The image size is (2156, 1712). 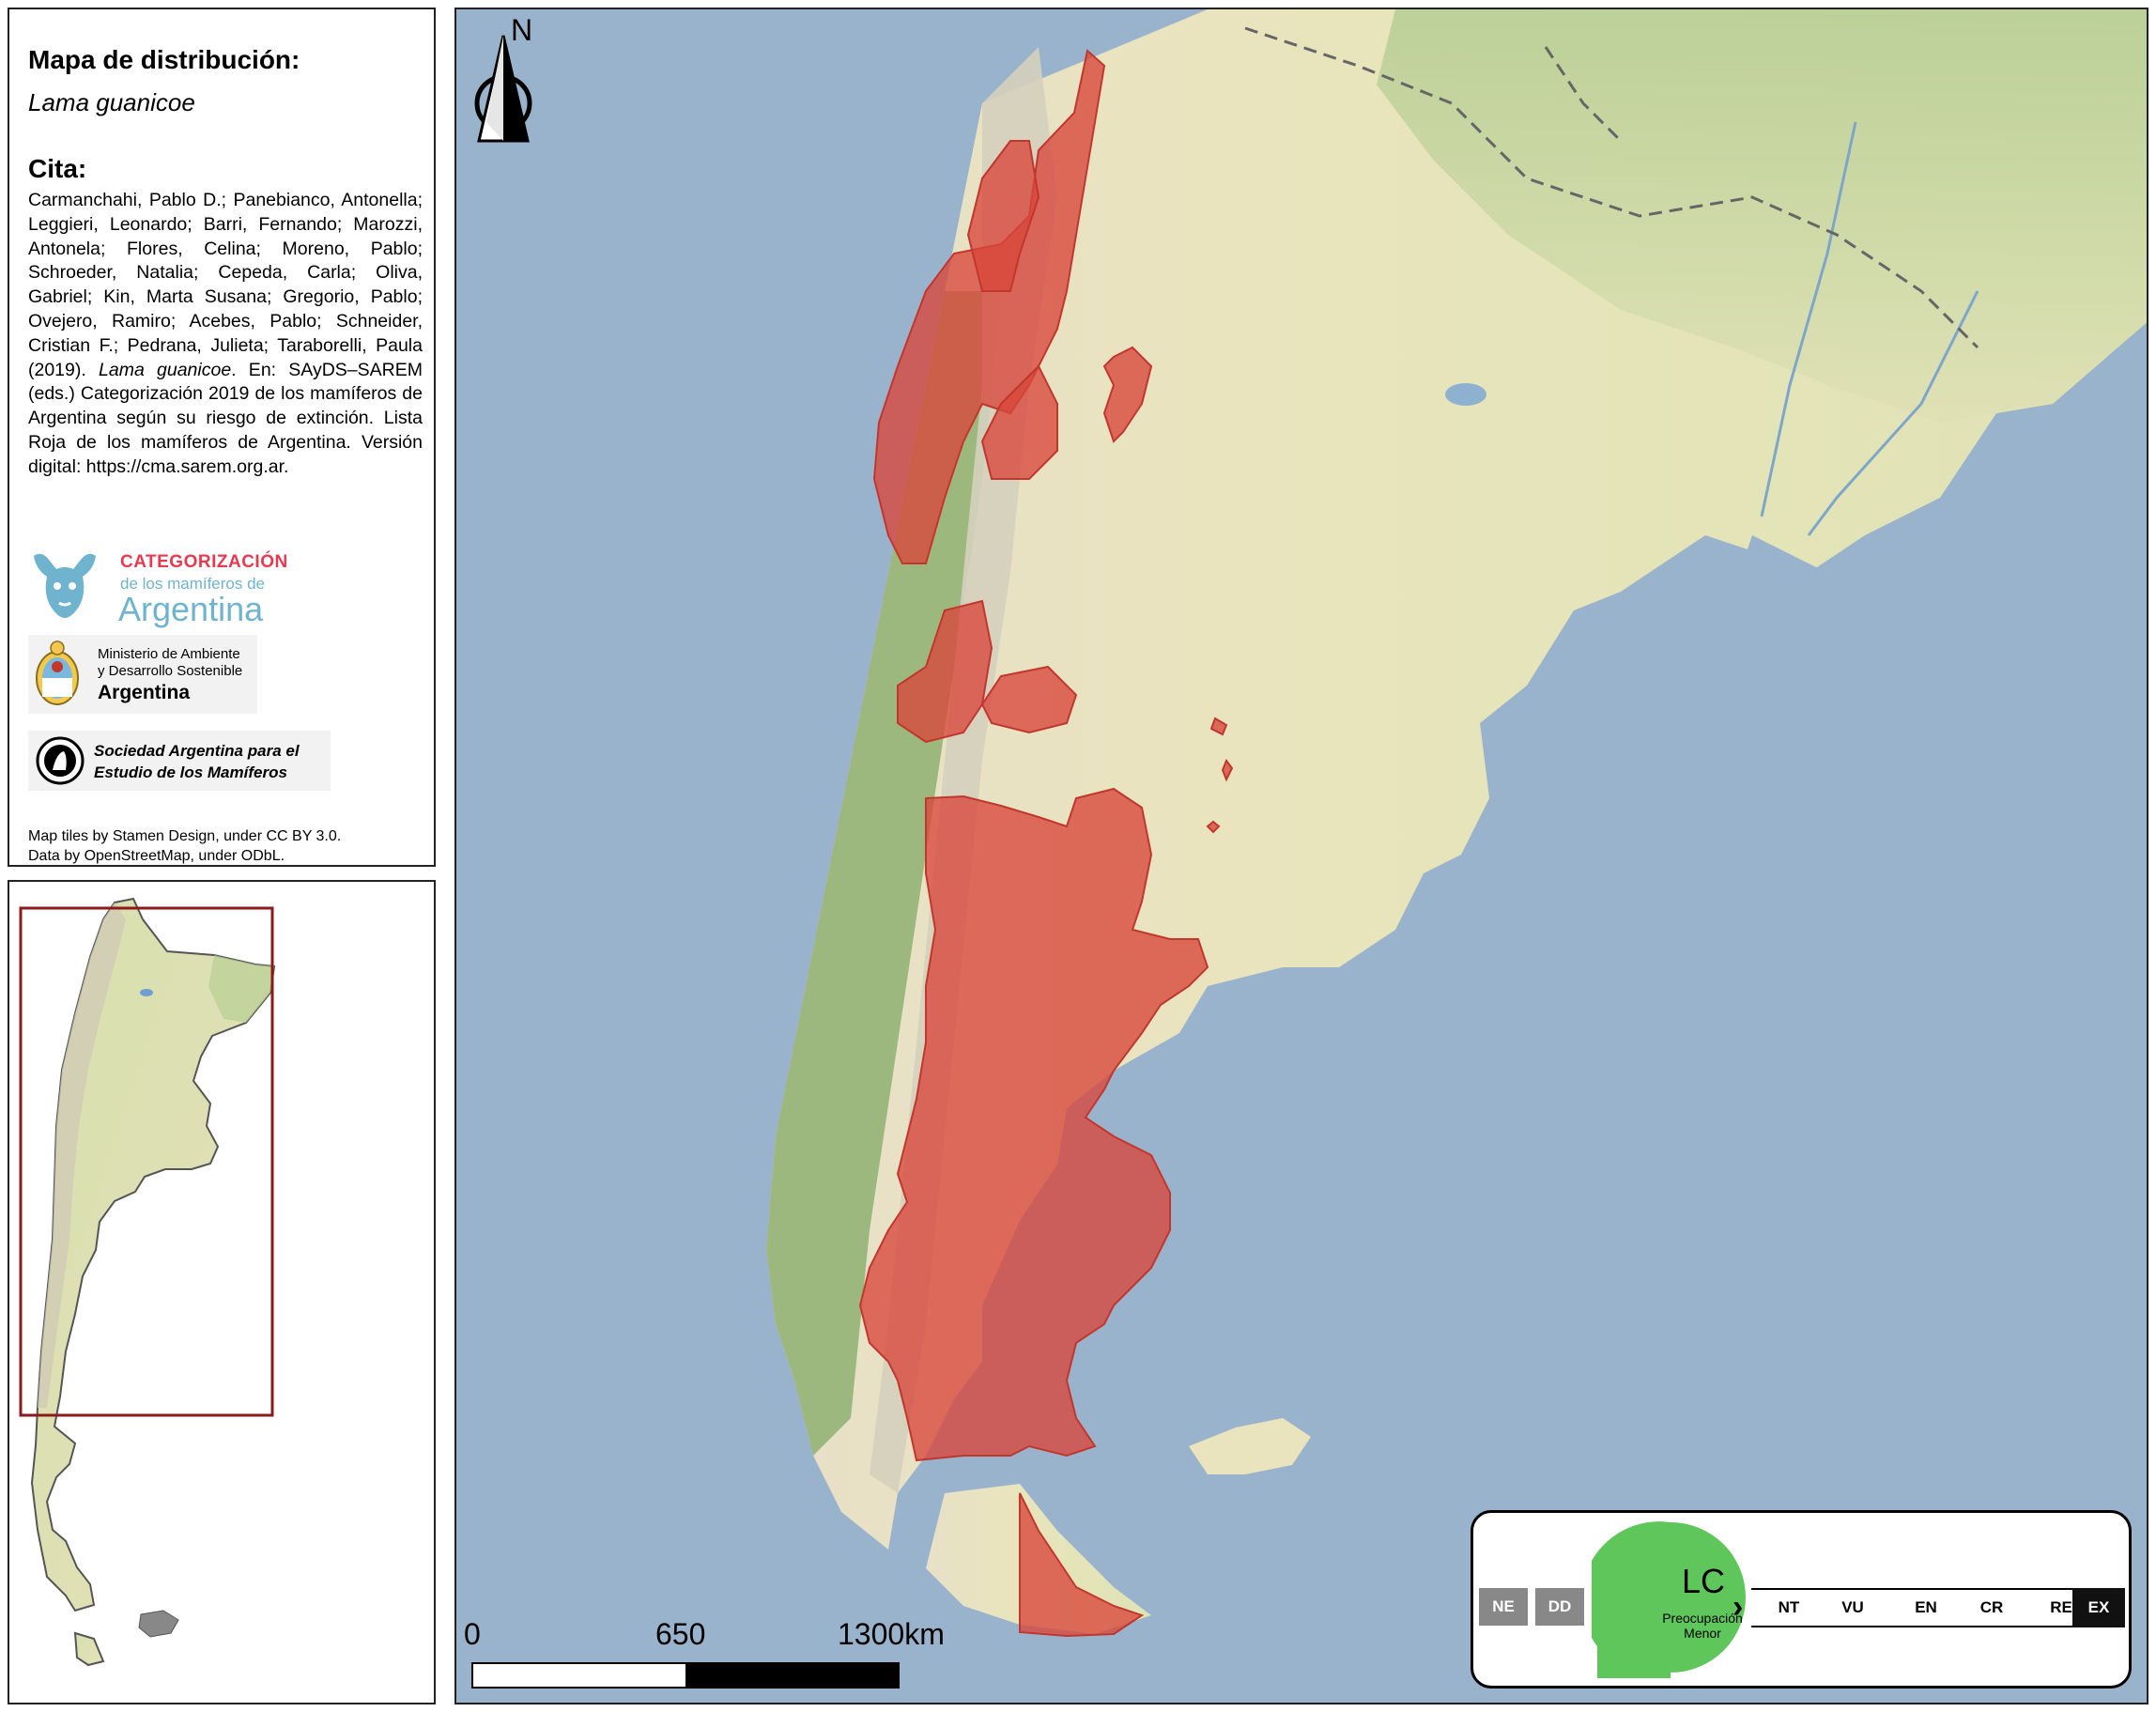 I want to click on chevron-right-icon: ›, so click(x=1738, y=1607).